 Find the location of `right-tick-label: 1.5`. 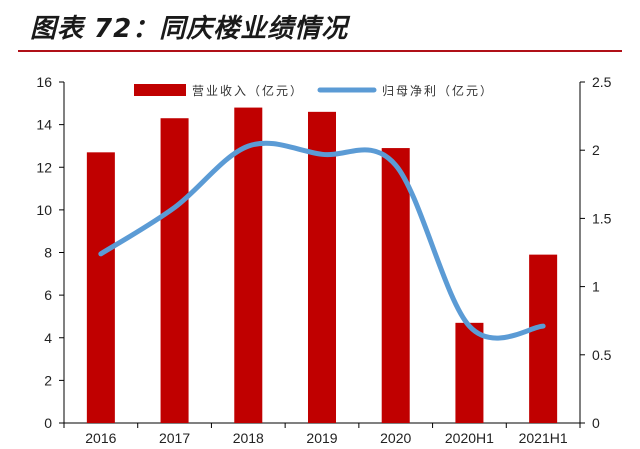

right-tick-label: 1.5 is located at coordinates (602, 218).